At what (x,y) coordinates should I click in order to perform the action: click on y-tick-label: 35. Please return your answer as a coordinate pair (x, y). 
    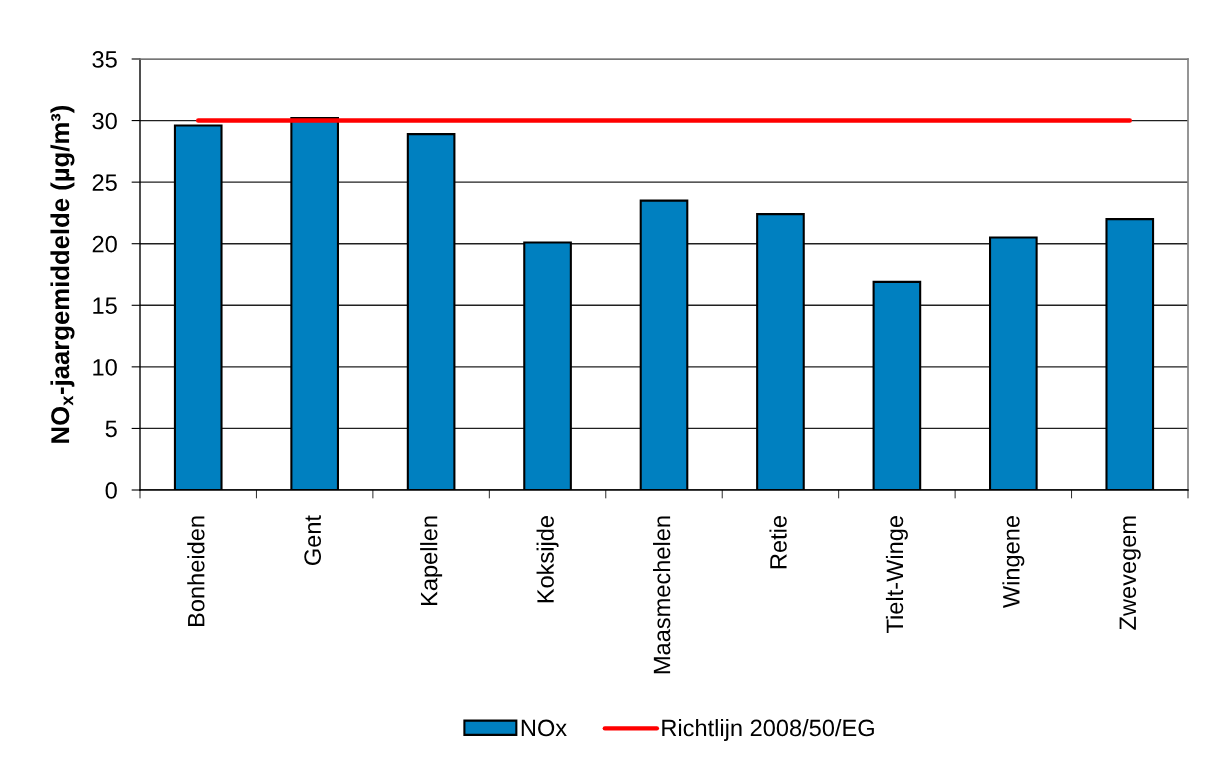
    Looking at the image, I should click on (104, 59).